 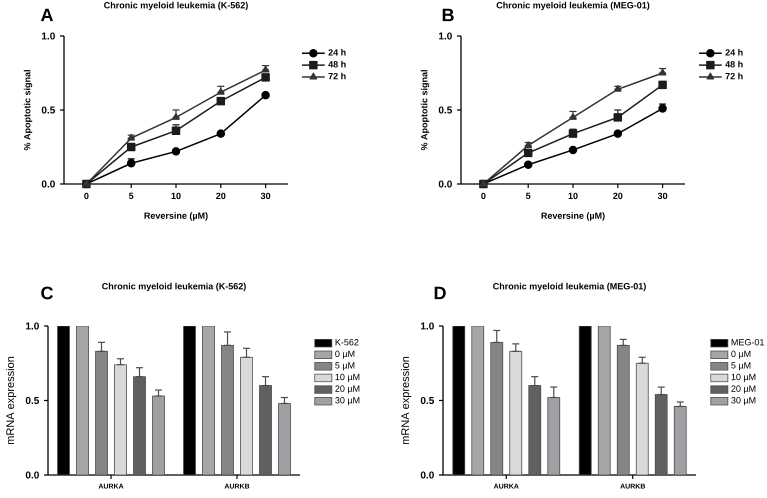 What do you see at coordinates (47, 15) in the screenshot?
I see `text: A` at bounding box center [47, 15].